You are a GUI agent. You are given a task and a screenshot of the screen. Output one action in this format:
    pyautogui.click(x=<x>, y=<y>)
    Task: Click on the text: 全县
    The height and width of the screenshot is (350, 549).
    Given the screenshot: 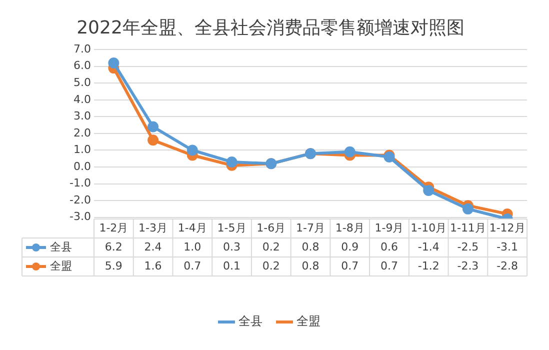 What is the action you would take?
    pyautogui.click(x=250, y=321)
    